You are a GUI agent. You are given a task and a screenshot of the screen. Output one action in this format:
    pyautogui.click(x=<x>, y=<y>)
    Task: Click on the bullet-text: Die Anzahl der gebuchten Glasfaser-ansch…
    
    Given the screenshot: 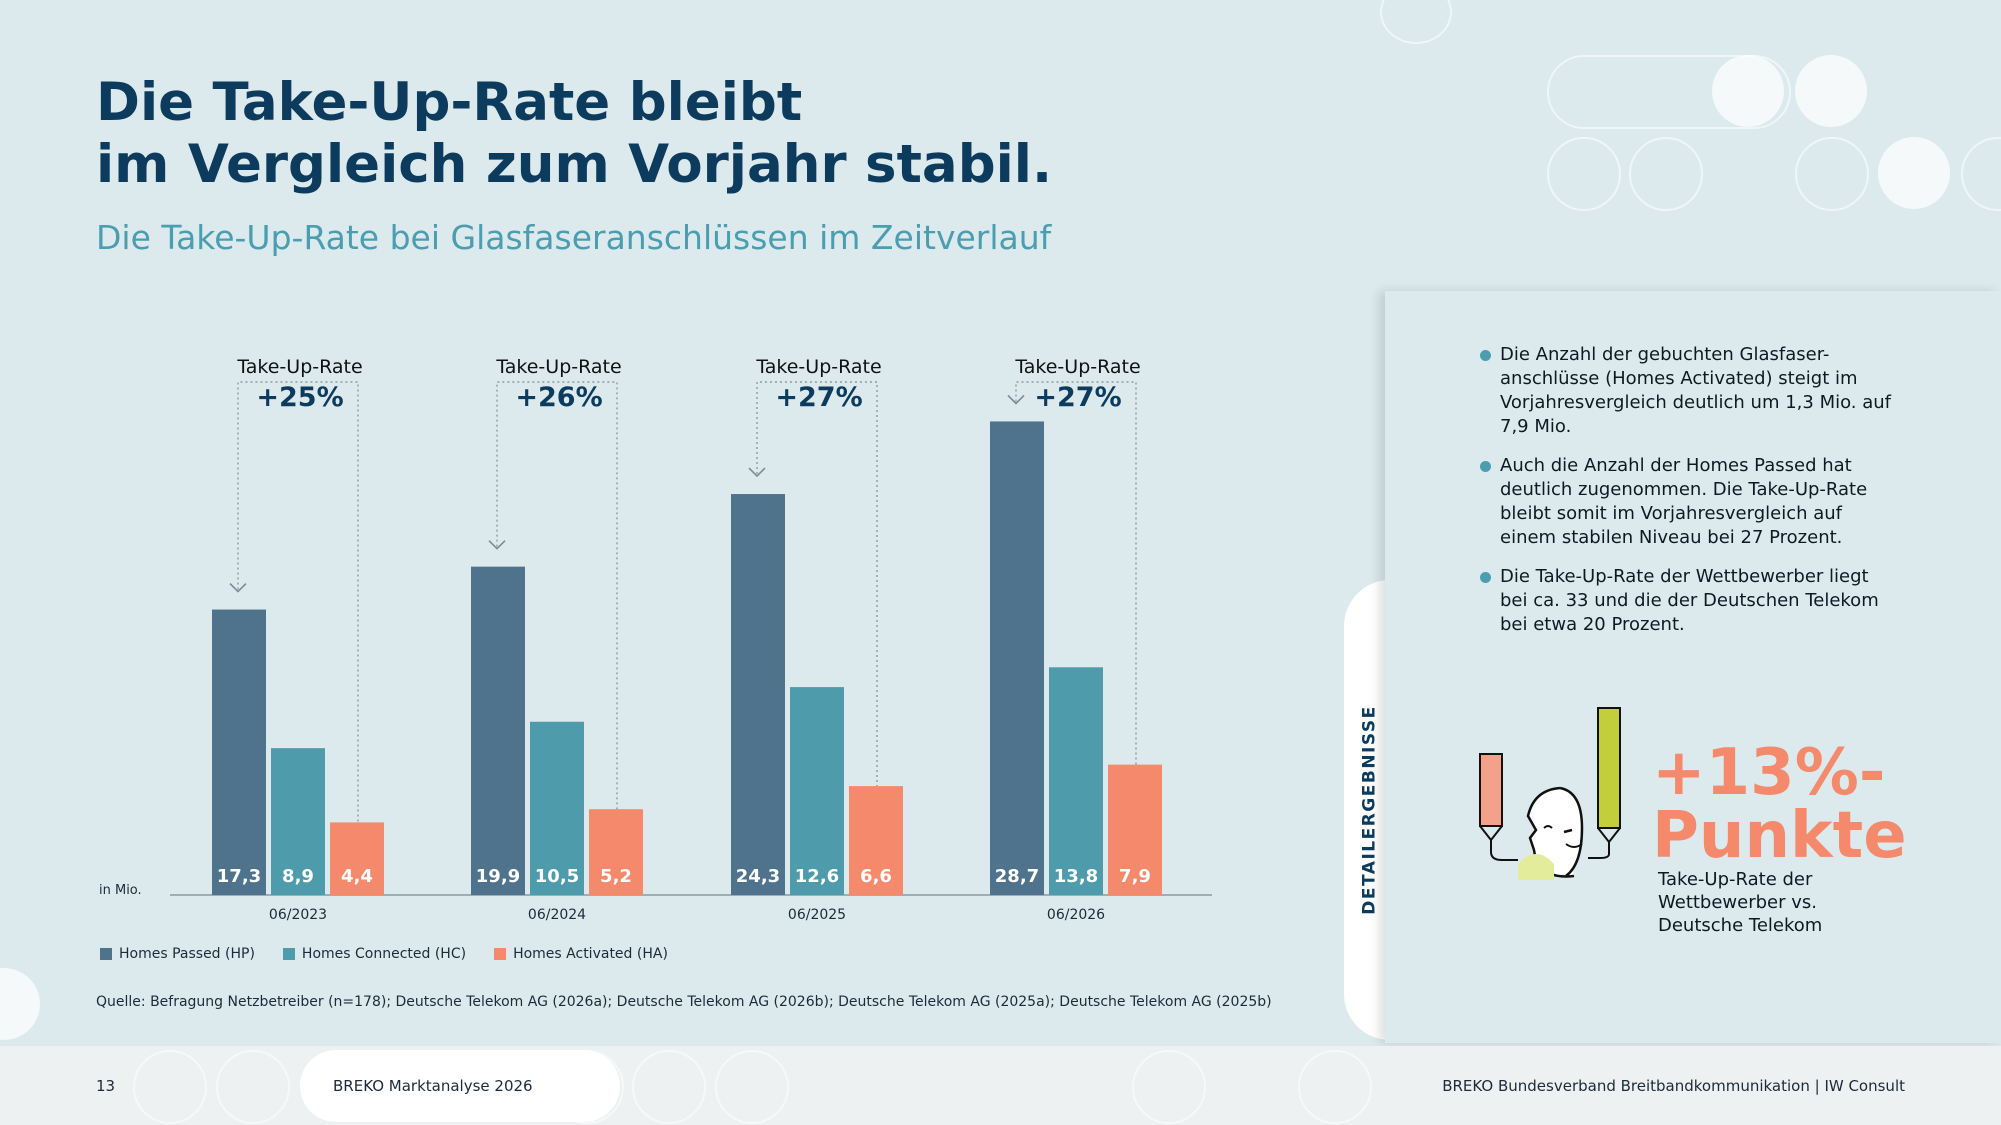 What is the action you would take?
    pyautogui.click(x=1696, y=390)
    